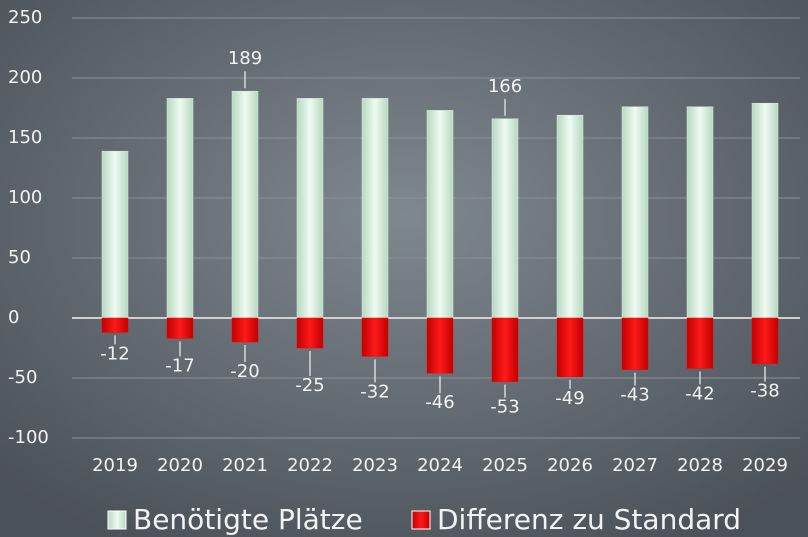 The height and width of the screenshot is (537, 808). I want to click on x-tick-label: 2019, so click(115, 465).